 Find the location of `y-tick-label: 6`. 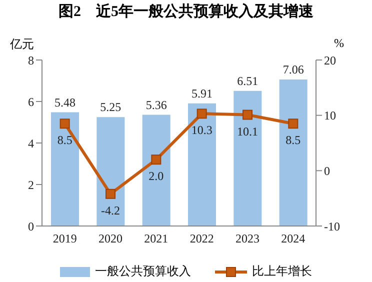

y-tick-label: 6 is located at coordinates (31, 101).